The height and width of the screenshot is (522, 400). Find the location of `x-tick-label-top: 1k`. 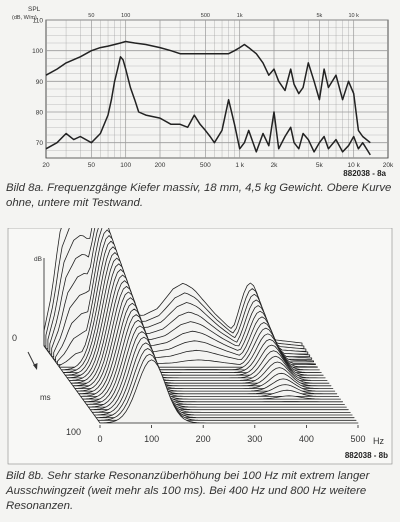

x-tick-label-top: 1k is located at coordinates (240, 16).